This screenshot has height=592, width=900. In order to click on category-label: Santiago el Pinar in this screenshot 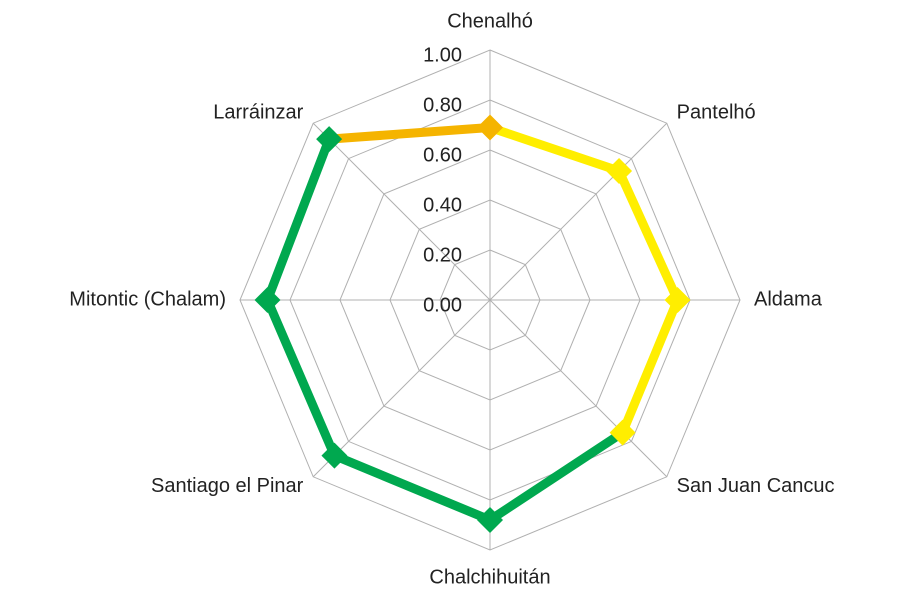, I will do `click(227, 486)`.